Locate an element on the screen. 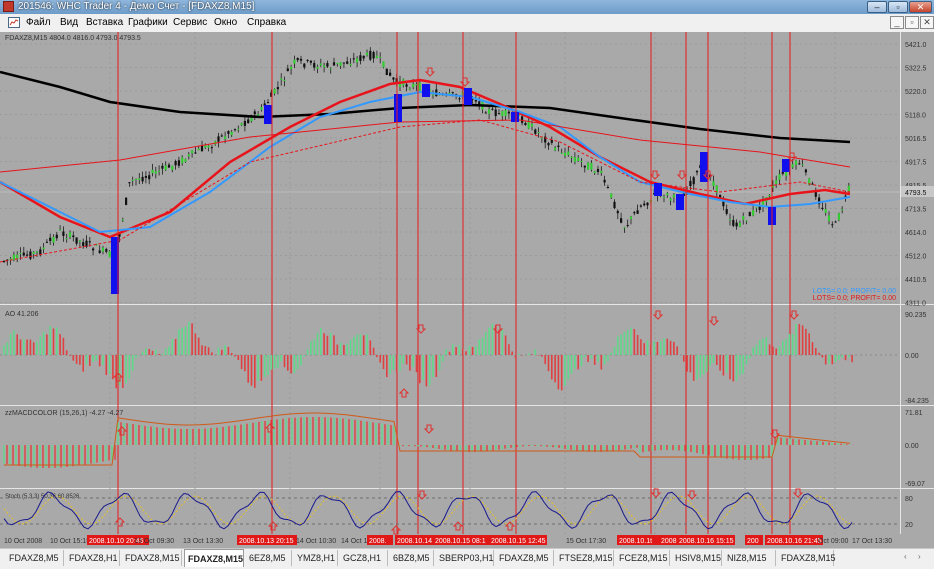  chart-tab: FTSEZ8,M15 is located at coordinates (585, 558).